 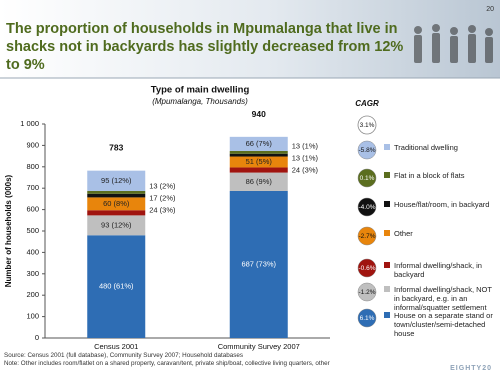 I want to click on total-label: 783, so click(x=116, y=148).